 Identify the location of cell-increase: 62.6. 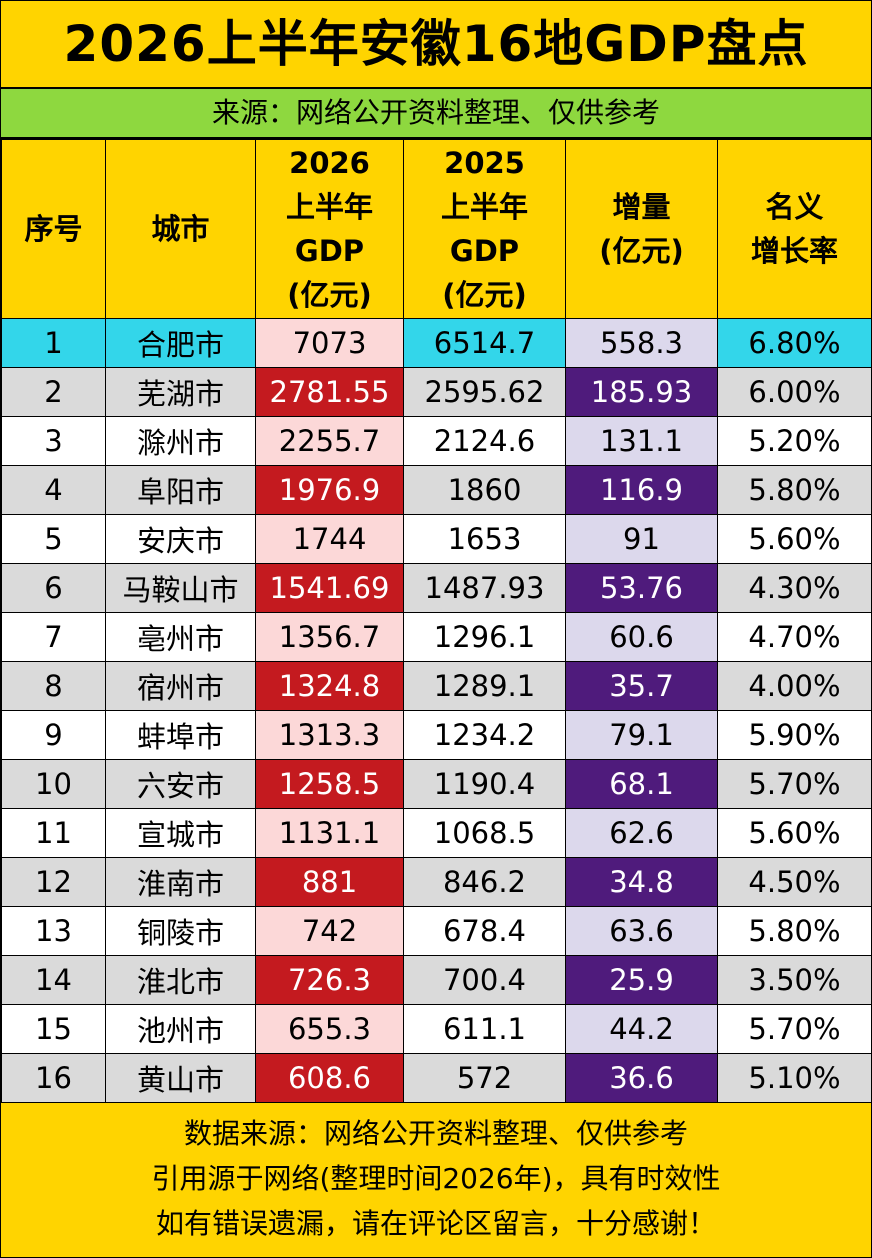
(641, 833).